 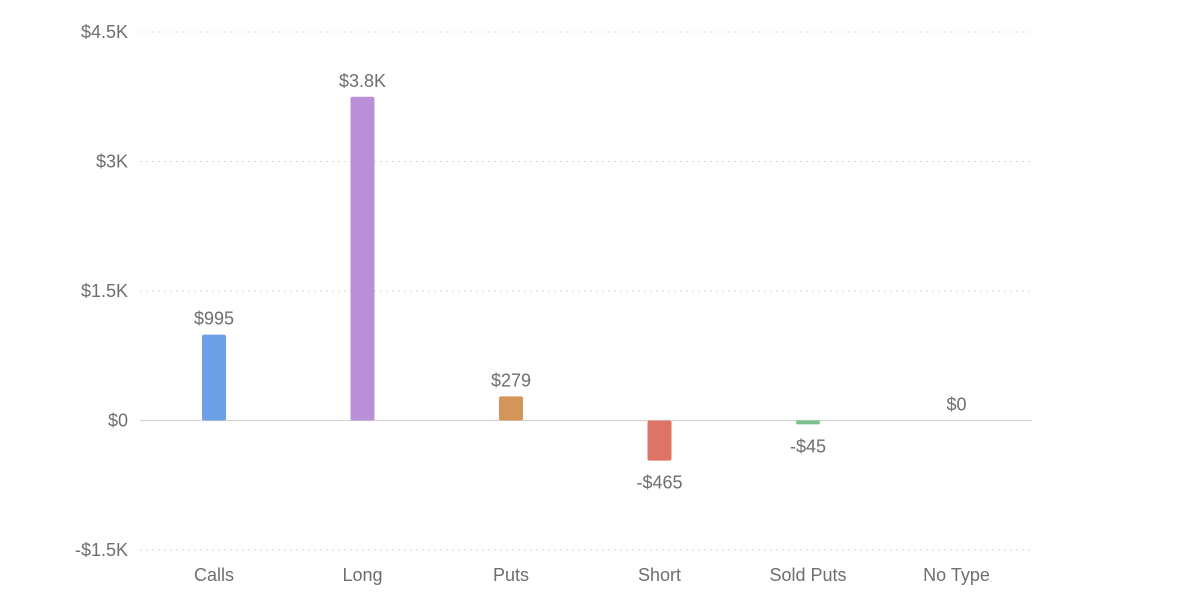 I want to click on bar-calls, so click(x=214, y=377).